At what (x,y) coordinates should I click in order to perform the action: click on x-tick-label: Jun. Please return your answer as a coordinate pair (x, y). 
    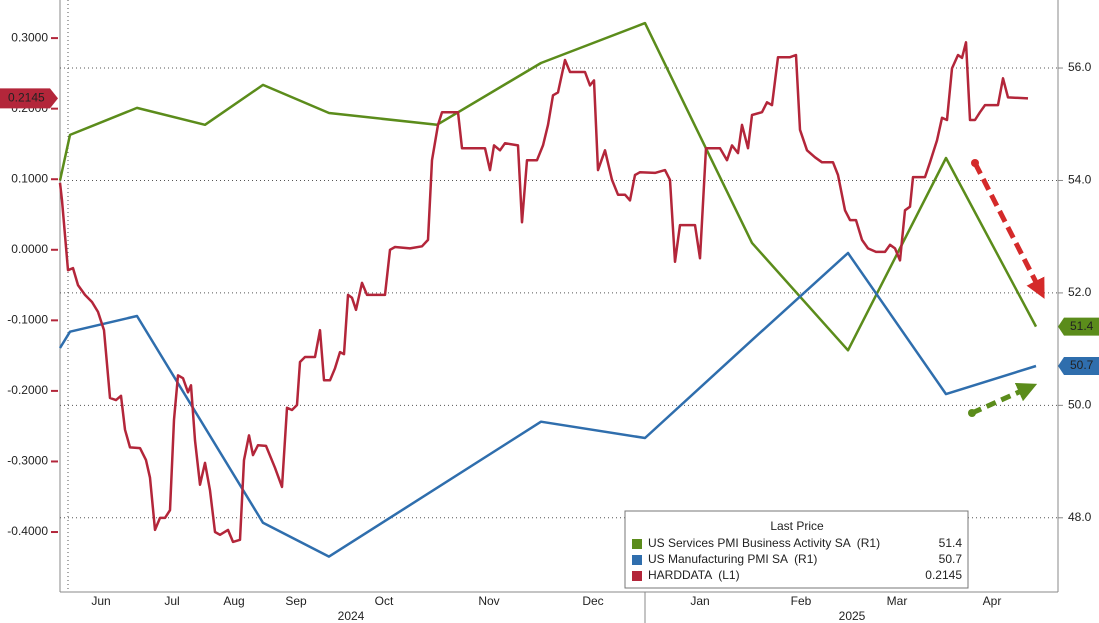
    Looking at the image, I should click on (100, 601).